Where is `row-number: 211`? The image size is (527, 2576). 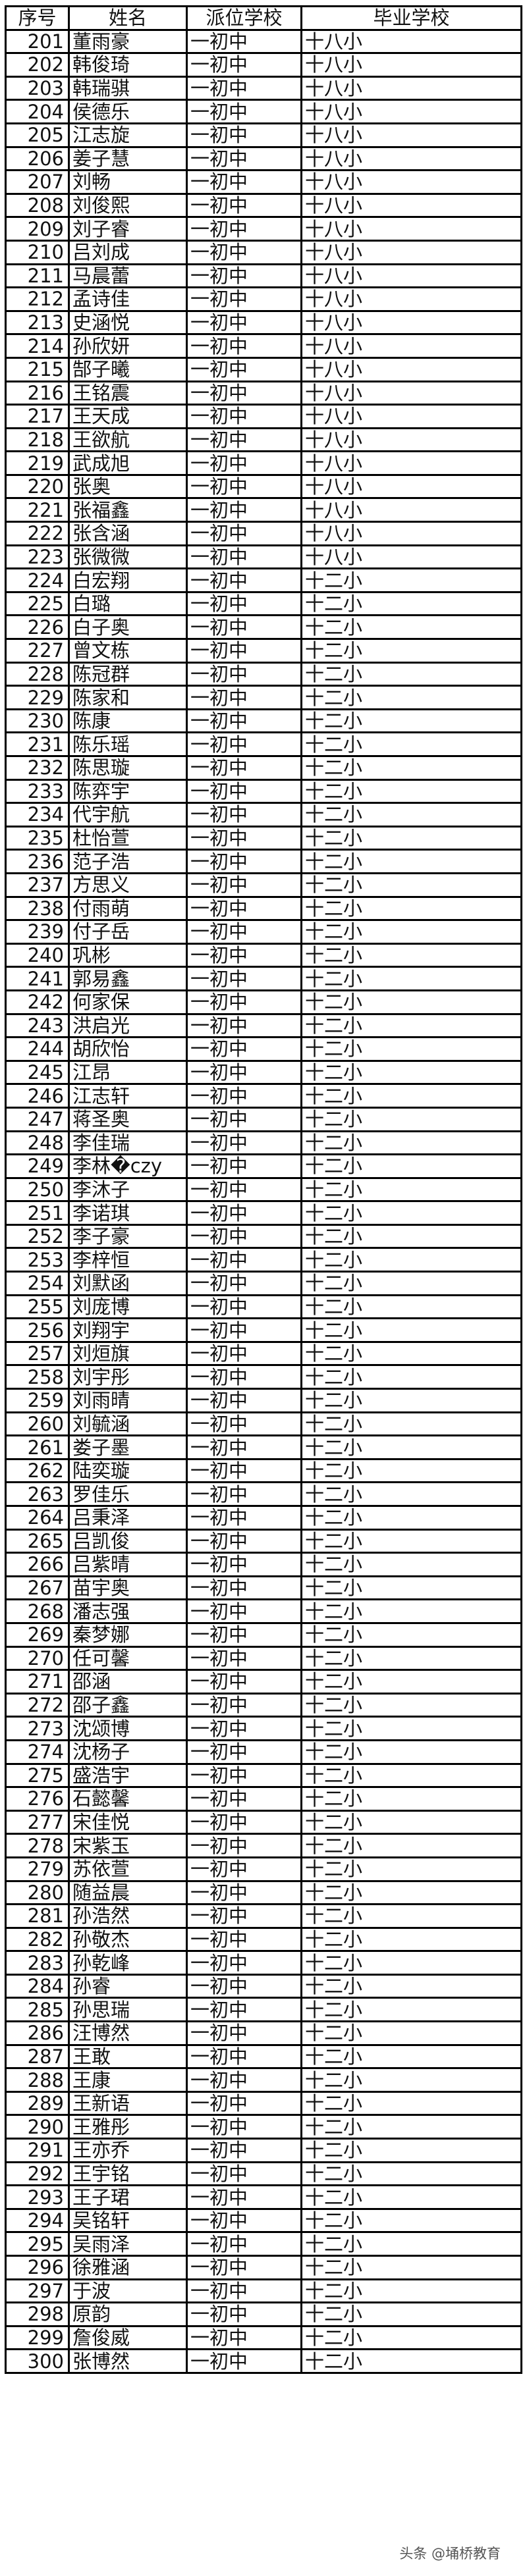
row-number: 211 is located at coordinates (37, 276).